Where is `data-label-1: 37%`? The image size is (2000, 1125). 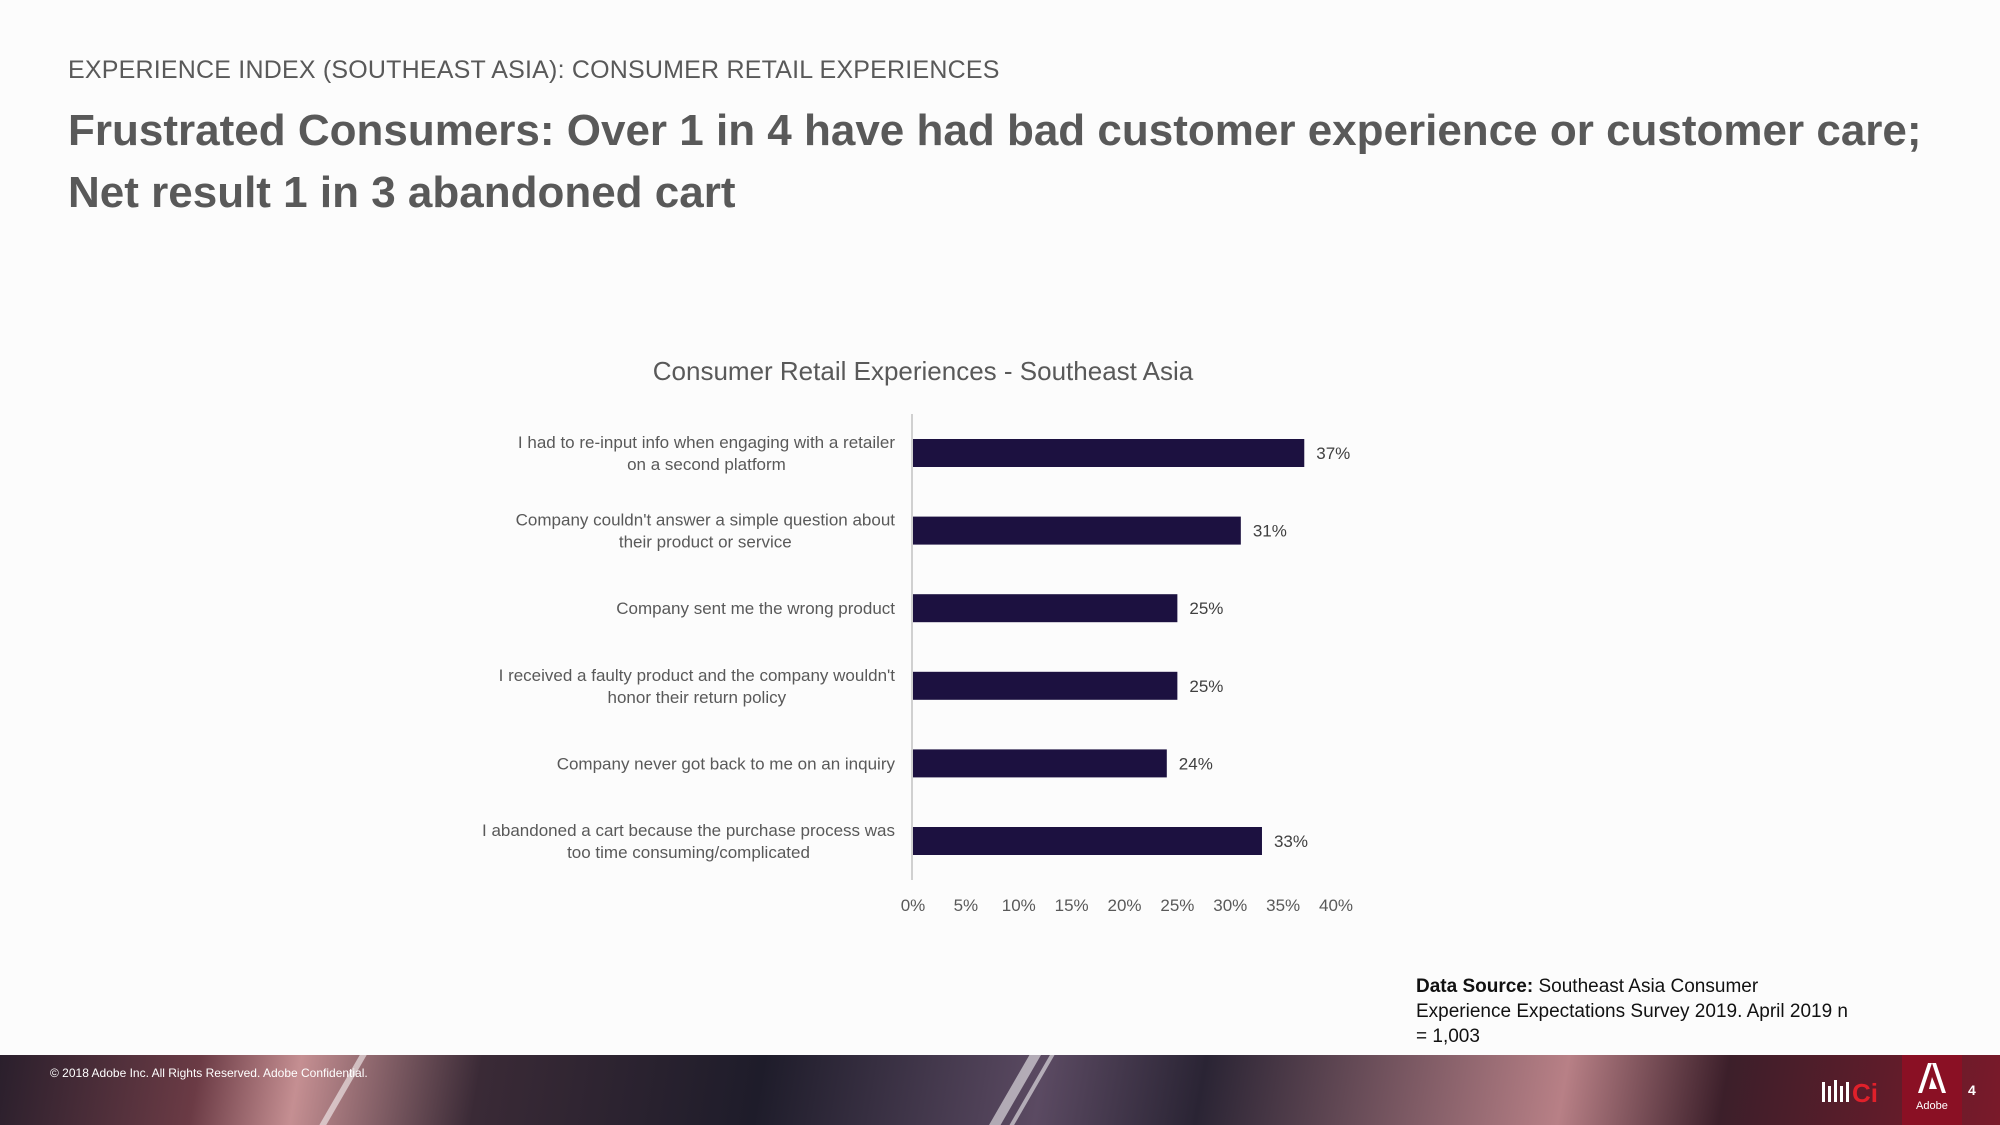 data-label-1: 37% is located at coordinates (1333, 453).